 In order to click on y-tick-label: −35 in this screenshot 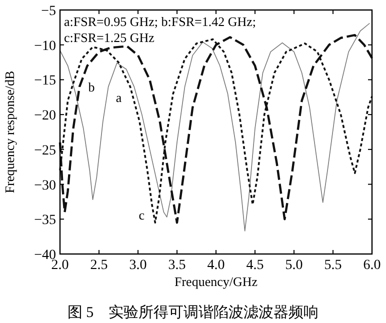, I will do `click(45, 220)`.